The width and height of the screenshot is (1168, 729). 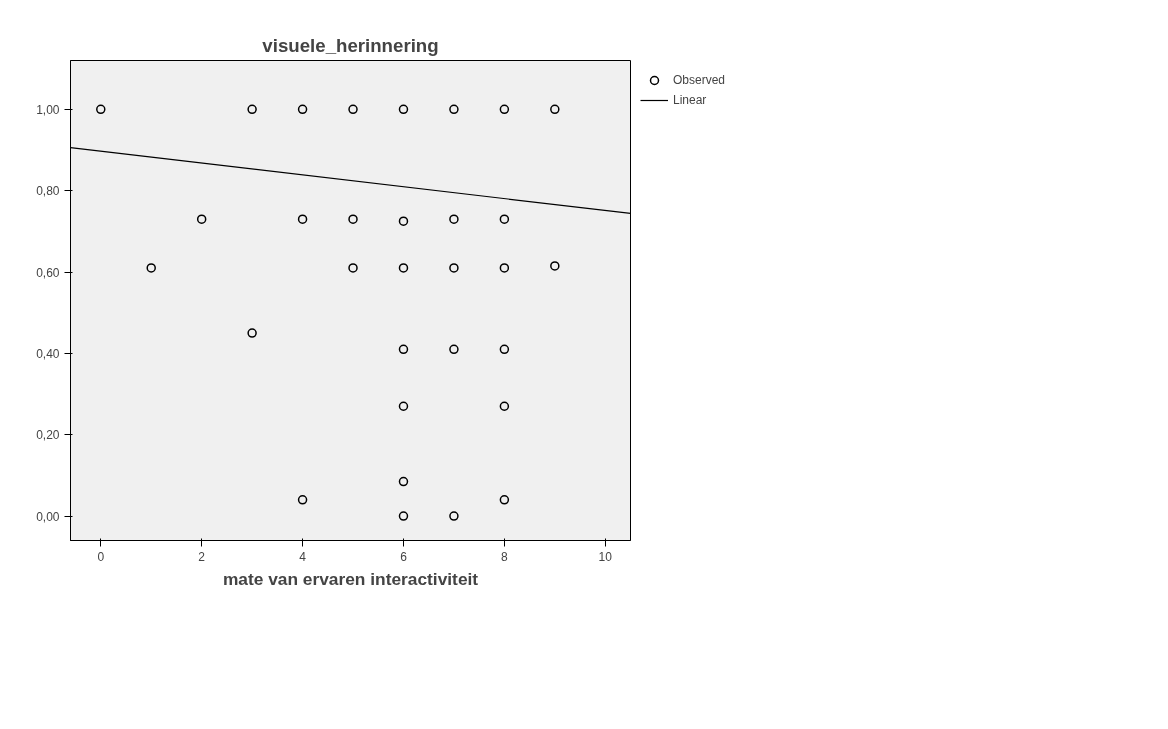 I want to click on y-tick-label: 0,80, so click(x=48, y=191).